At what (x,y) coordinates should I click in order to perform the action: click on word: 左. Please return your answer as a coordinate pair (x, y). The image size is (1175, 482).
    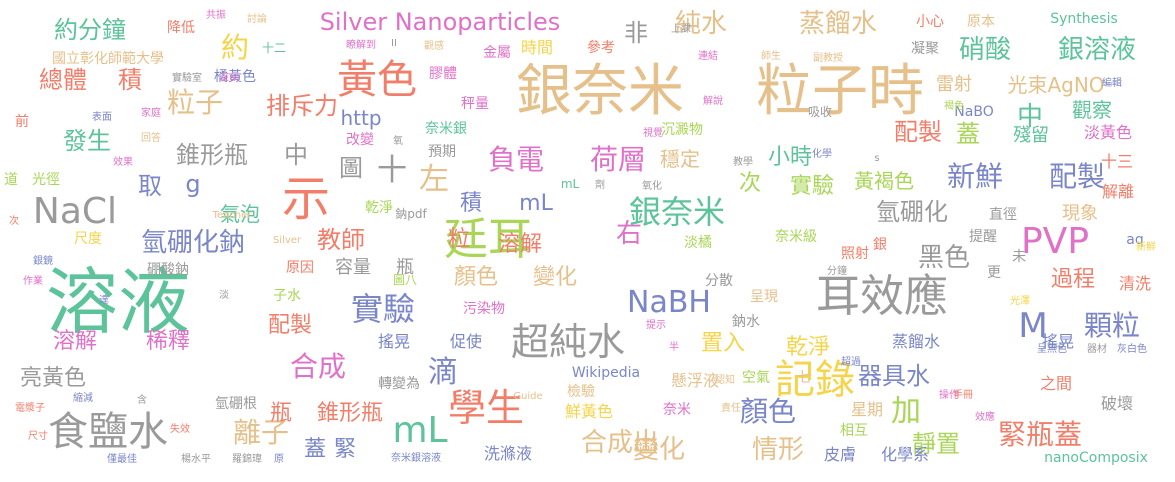
    Looking at the image, I should click on (434, 179).